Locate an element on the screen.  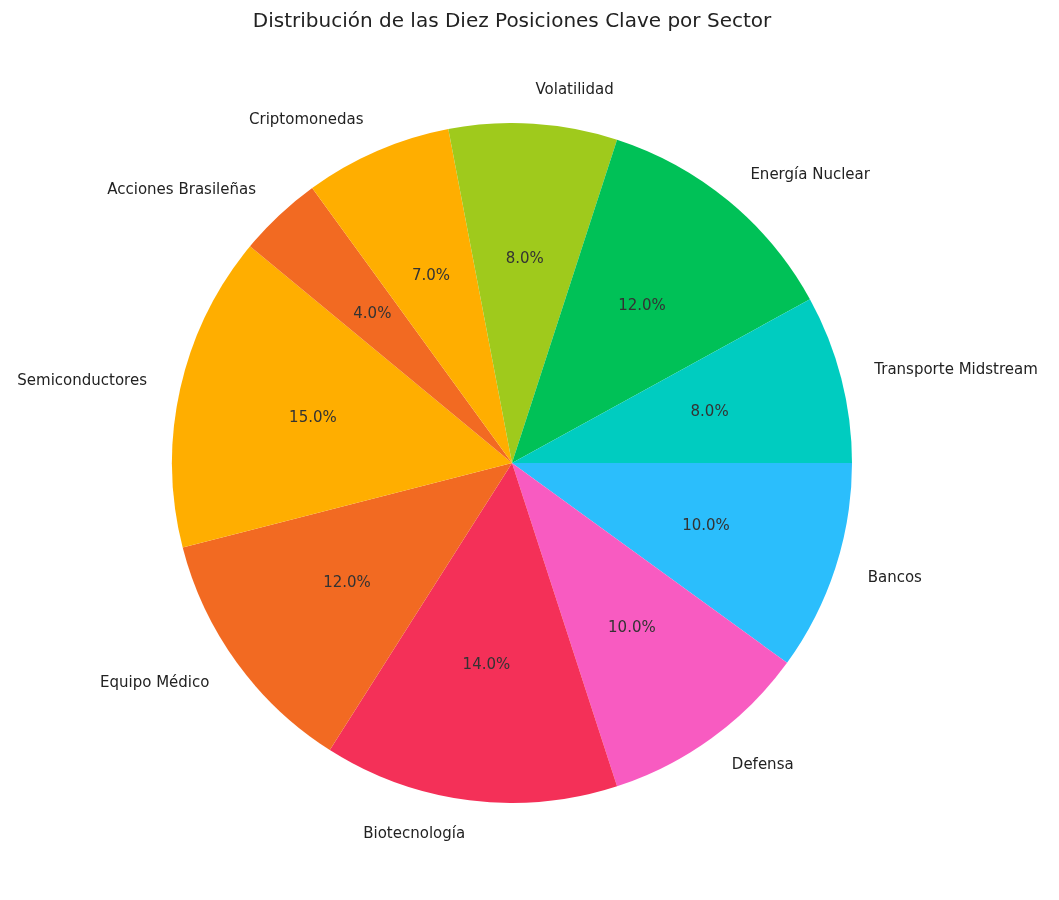
data-label: 14.0% is located at coordinates (486, 664).